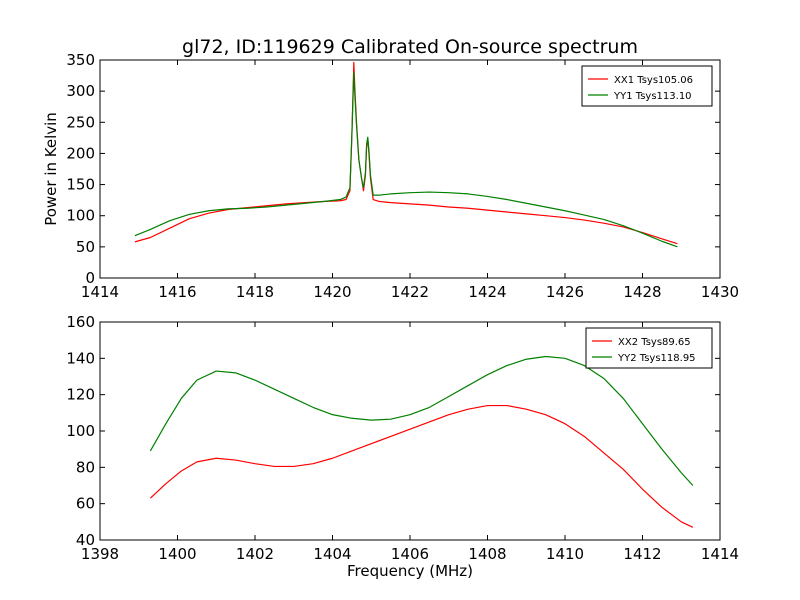 The height and width of the screenshot is (600, 800). I want to click on x-axis-label: Frequency (MHz), so click(410, 571).